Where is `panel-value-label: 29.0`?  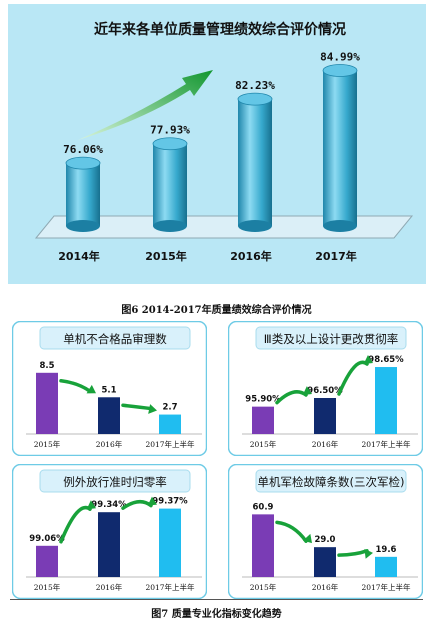
panel-value-label: 29.0 is located at coordinates (325, 540).